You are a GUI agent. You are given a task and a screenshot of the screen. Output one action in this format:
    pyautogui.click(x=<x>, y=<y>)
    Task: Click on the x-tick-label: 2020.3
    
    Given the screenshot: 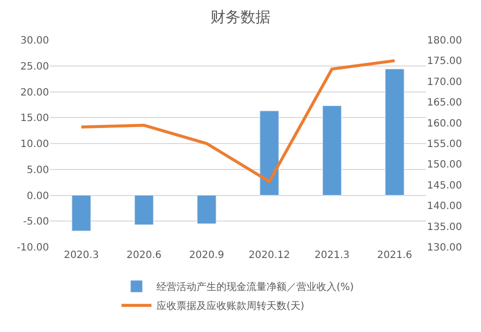 What is the action you would take?
    pyautogui.click(x=81, y=255)
    